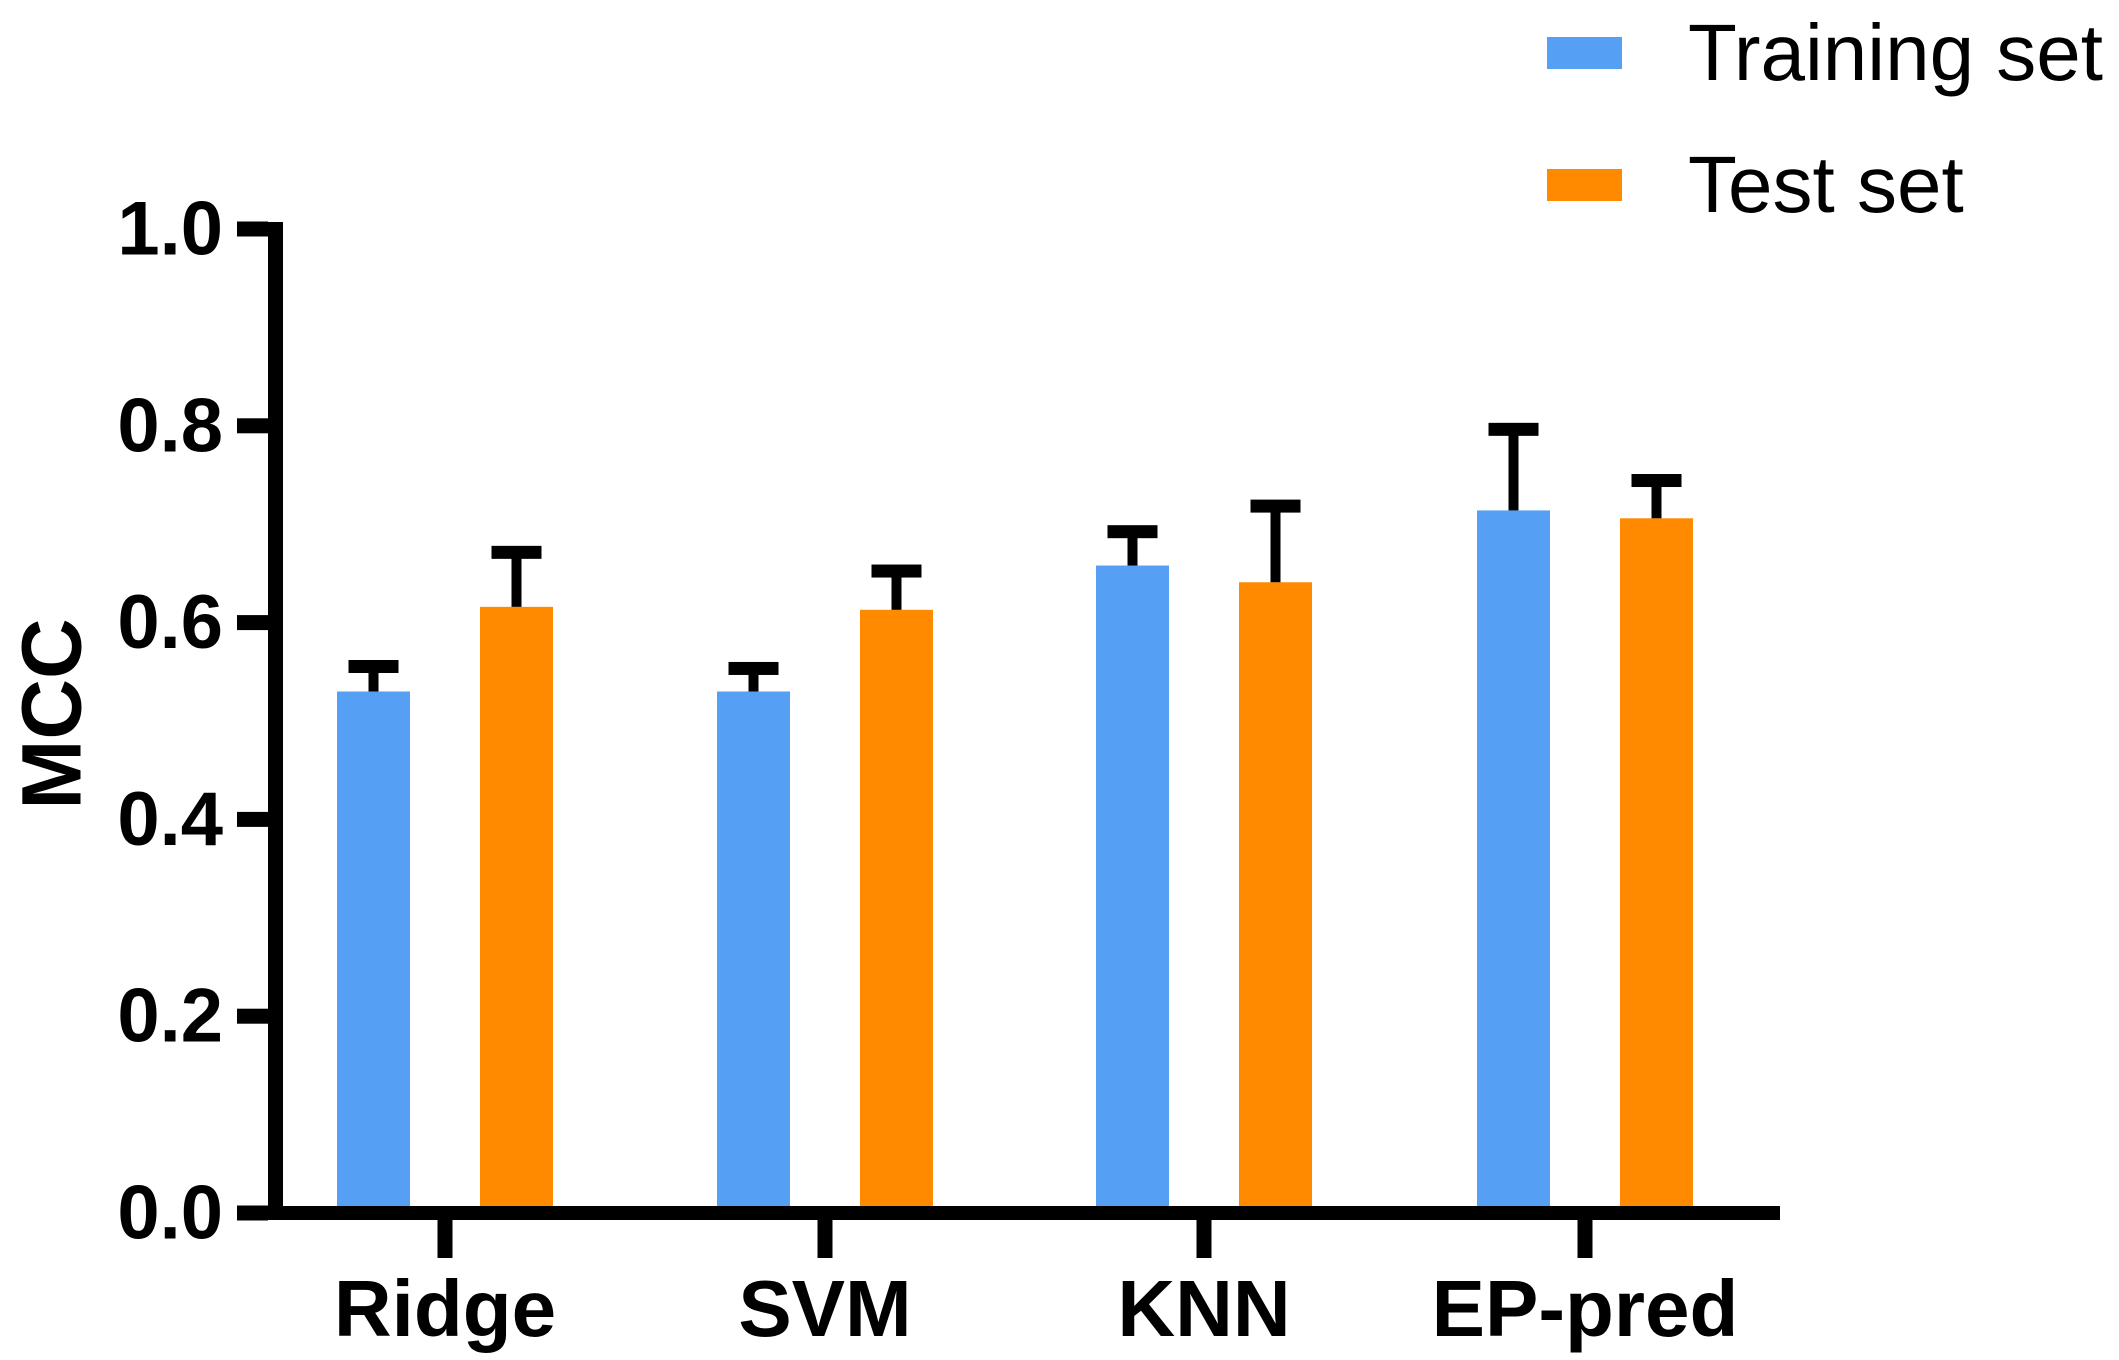 The height and width of the screenshot is (1360, 2119). I want to click on bar-test-set-svm, so click(896, 913).